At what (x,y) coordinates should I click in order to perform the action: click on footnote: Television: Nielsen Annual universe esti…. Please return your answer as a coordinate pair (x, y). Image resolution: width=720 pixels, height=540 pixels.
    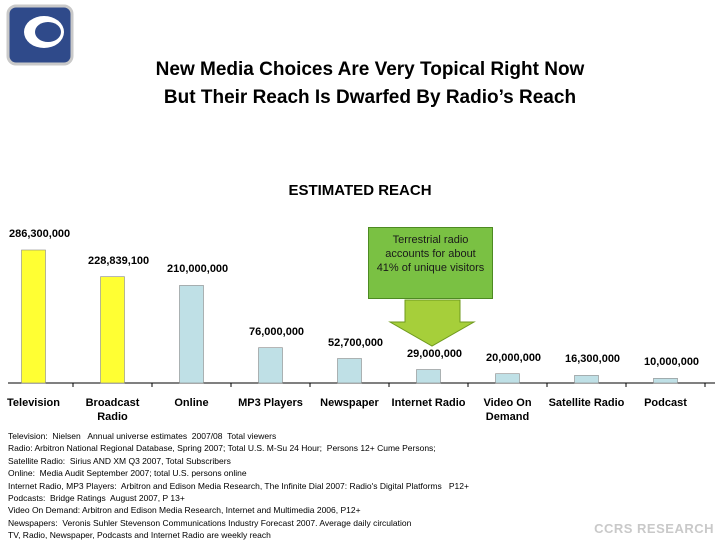
    Looking at the image, I should click on (142, 436).